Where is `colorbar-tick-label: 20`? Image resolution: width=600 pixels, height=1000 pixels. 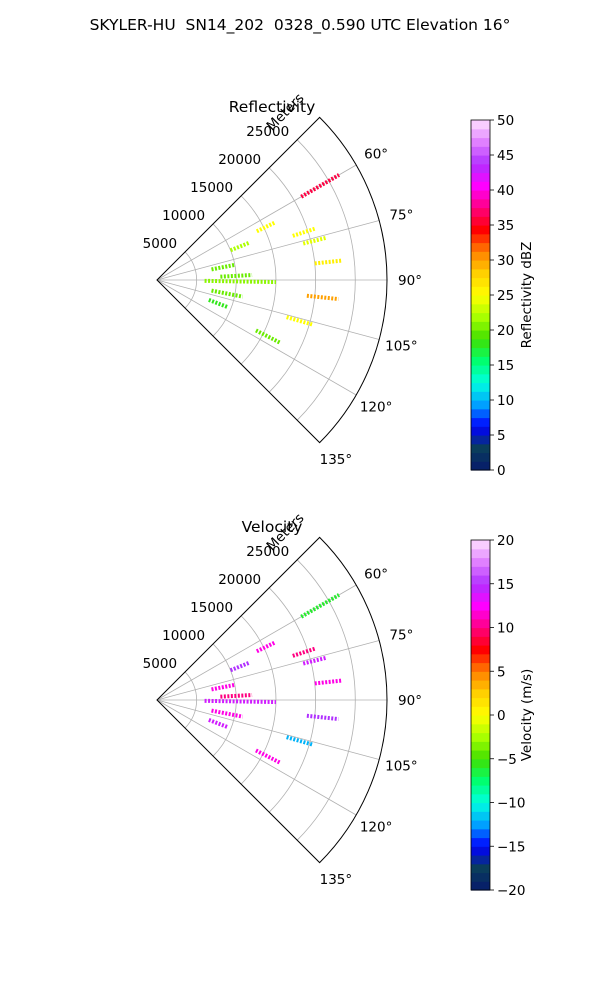 colorbar-tick-label: 20 is located at coordinates (505, 541).